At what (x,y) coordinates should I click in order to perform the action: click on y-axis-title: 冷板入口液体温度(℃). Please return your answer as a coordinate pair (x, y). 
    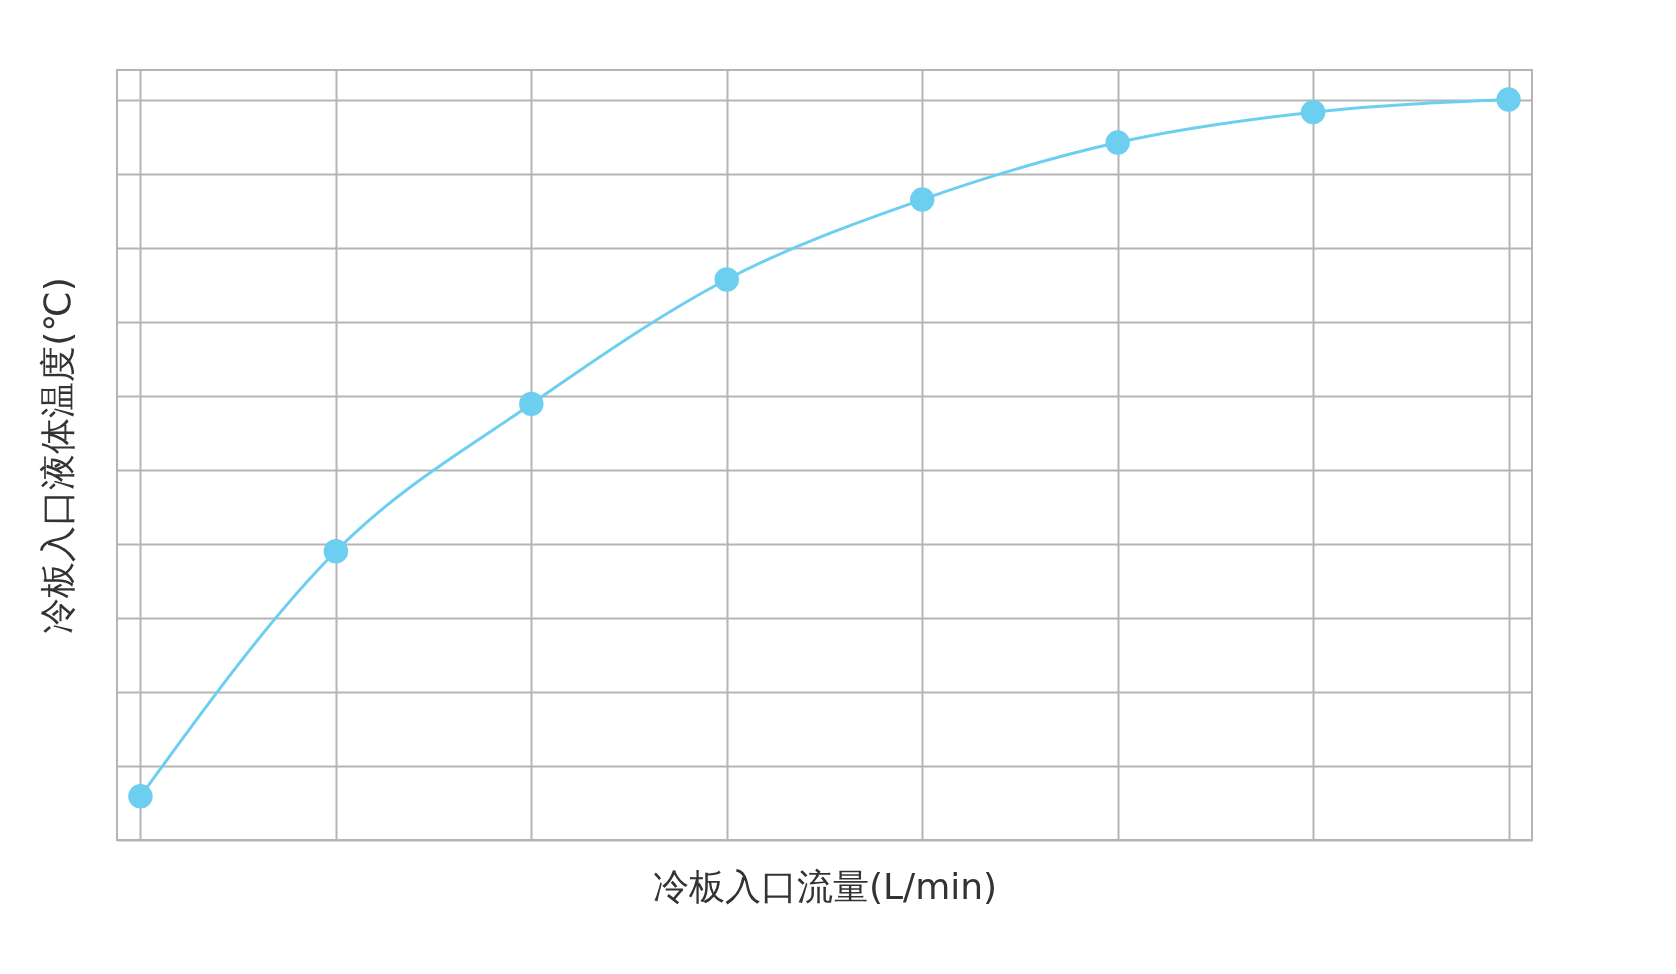
    Looking at the image, I should click on (57, 455).